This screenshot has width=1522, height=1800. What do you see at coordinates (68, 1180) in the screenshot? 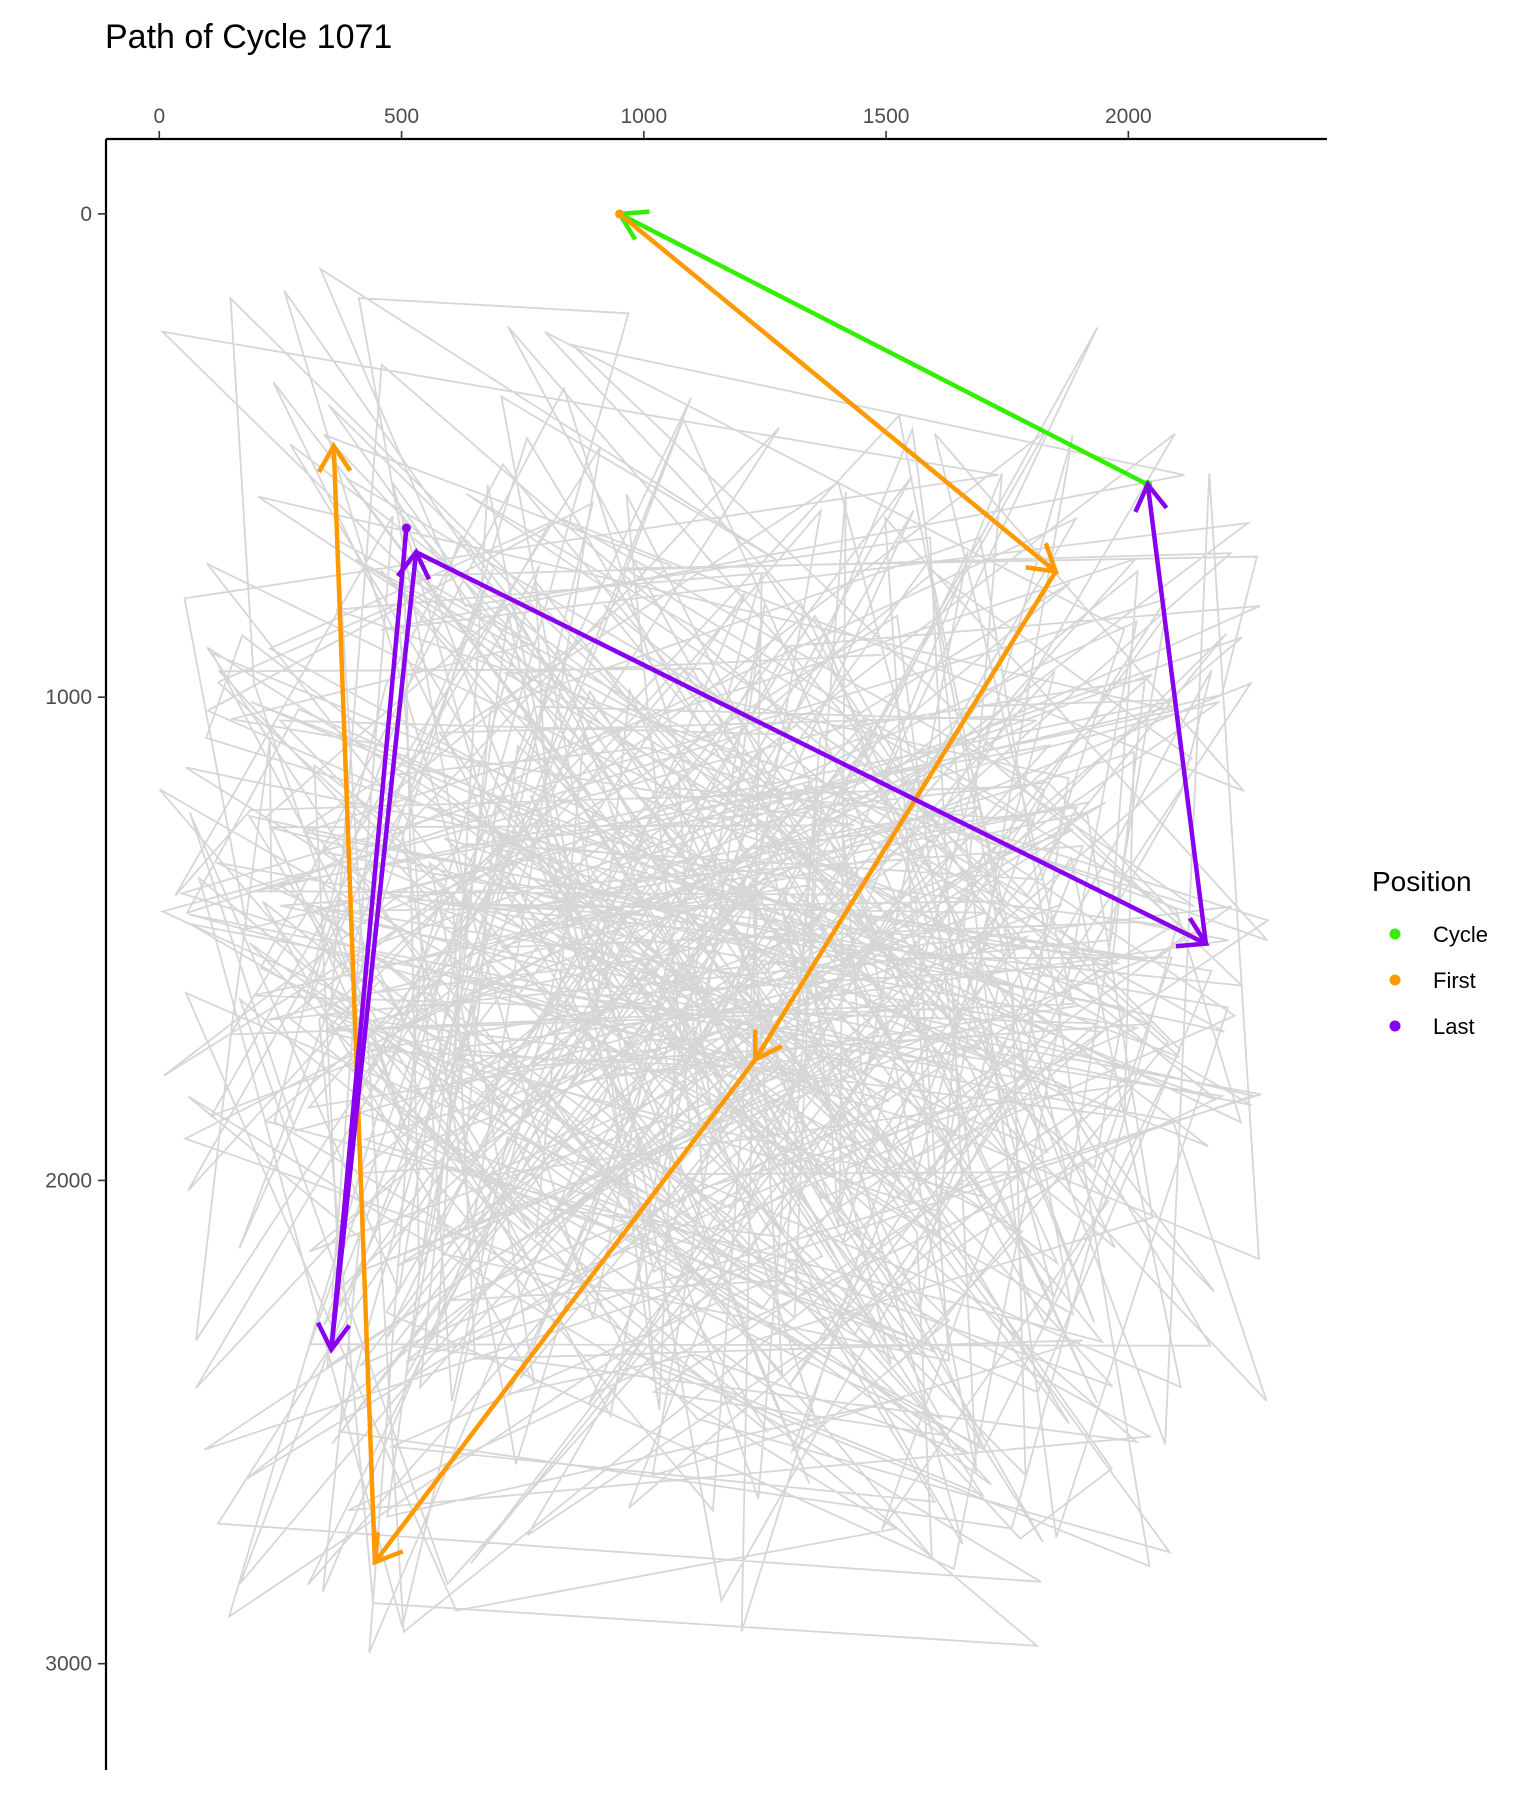
I see `y-tick-label: 2000` at bounding box center [68, 1180].